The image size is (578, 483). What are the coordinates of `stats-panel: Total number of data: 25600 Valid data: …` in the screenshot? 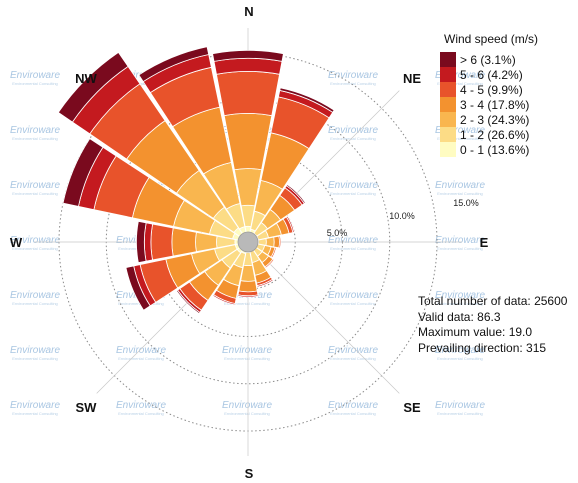 It's located at (492, 325).